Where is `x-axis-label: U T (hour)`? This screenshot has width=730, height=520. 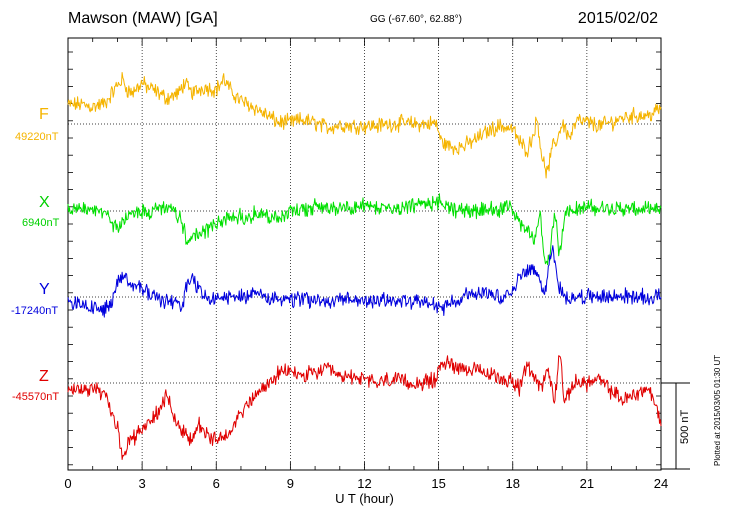
x-axis-label: U T (hour) is located at coordinates (364, 498).